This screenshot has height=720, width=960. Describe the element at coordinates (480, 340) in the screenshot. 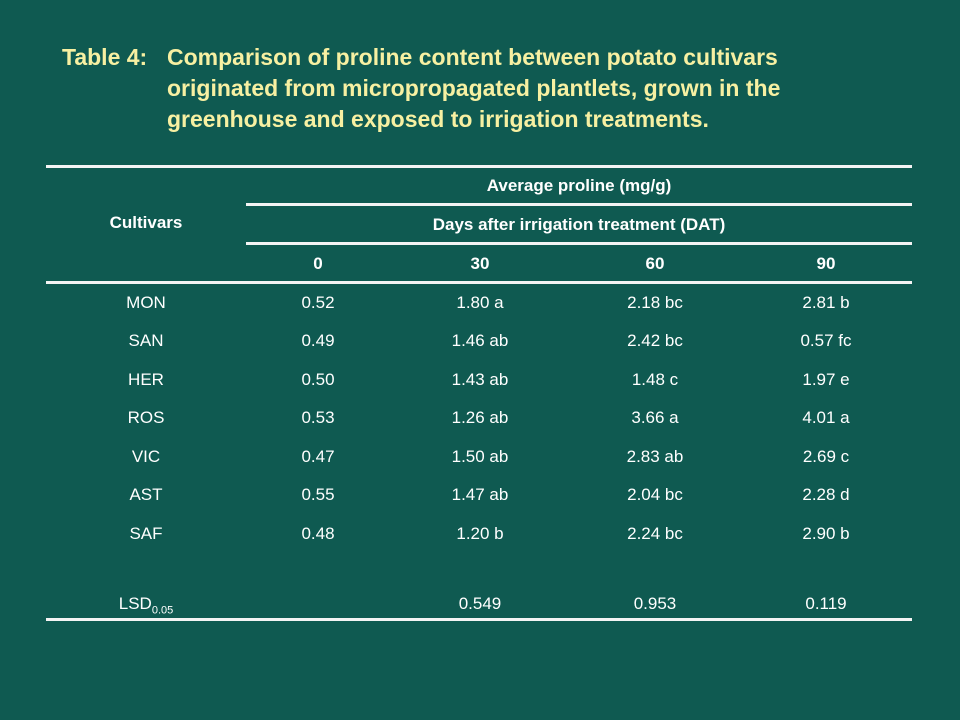

I see `row-san-dat-30: 1.46 ab` at that location.